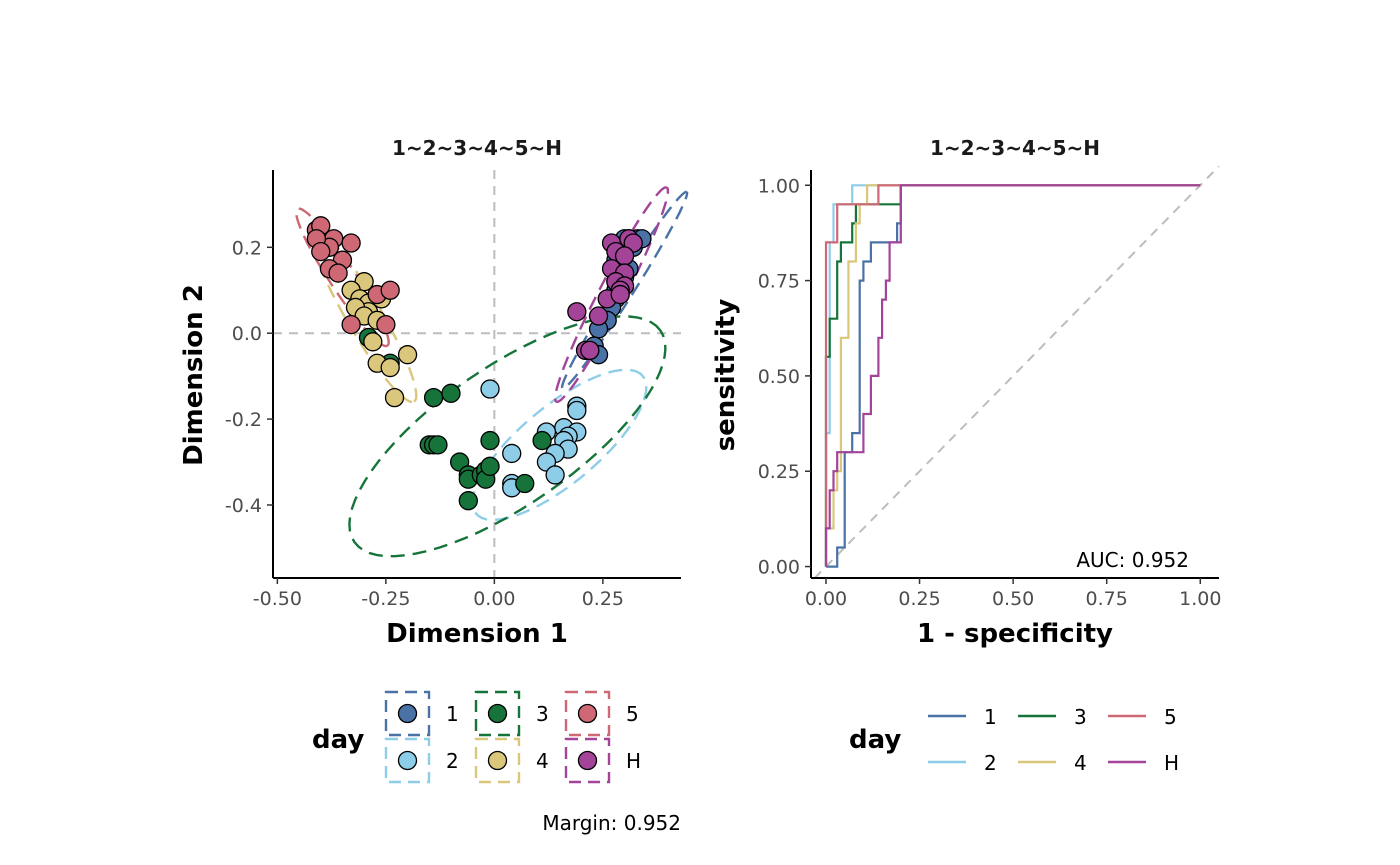 This screenshot has height=865, width=1400. I want to click on y-tick-label: 0.50, so click(779, 377).